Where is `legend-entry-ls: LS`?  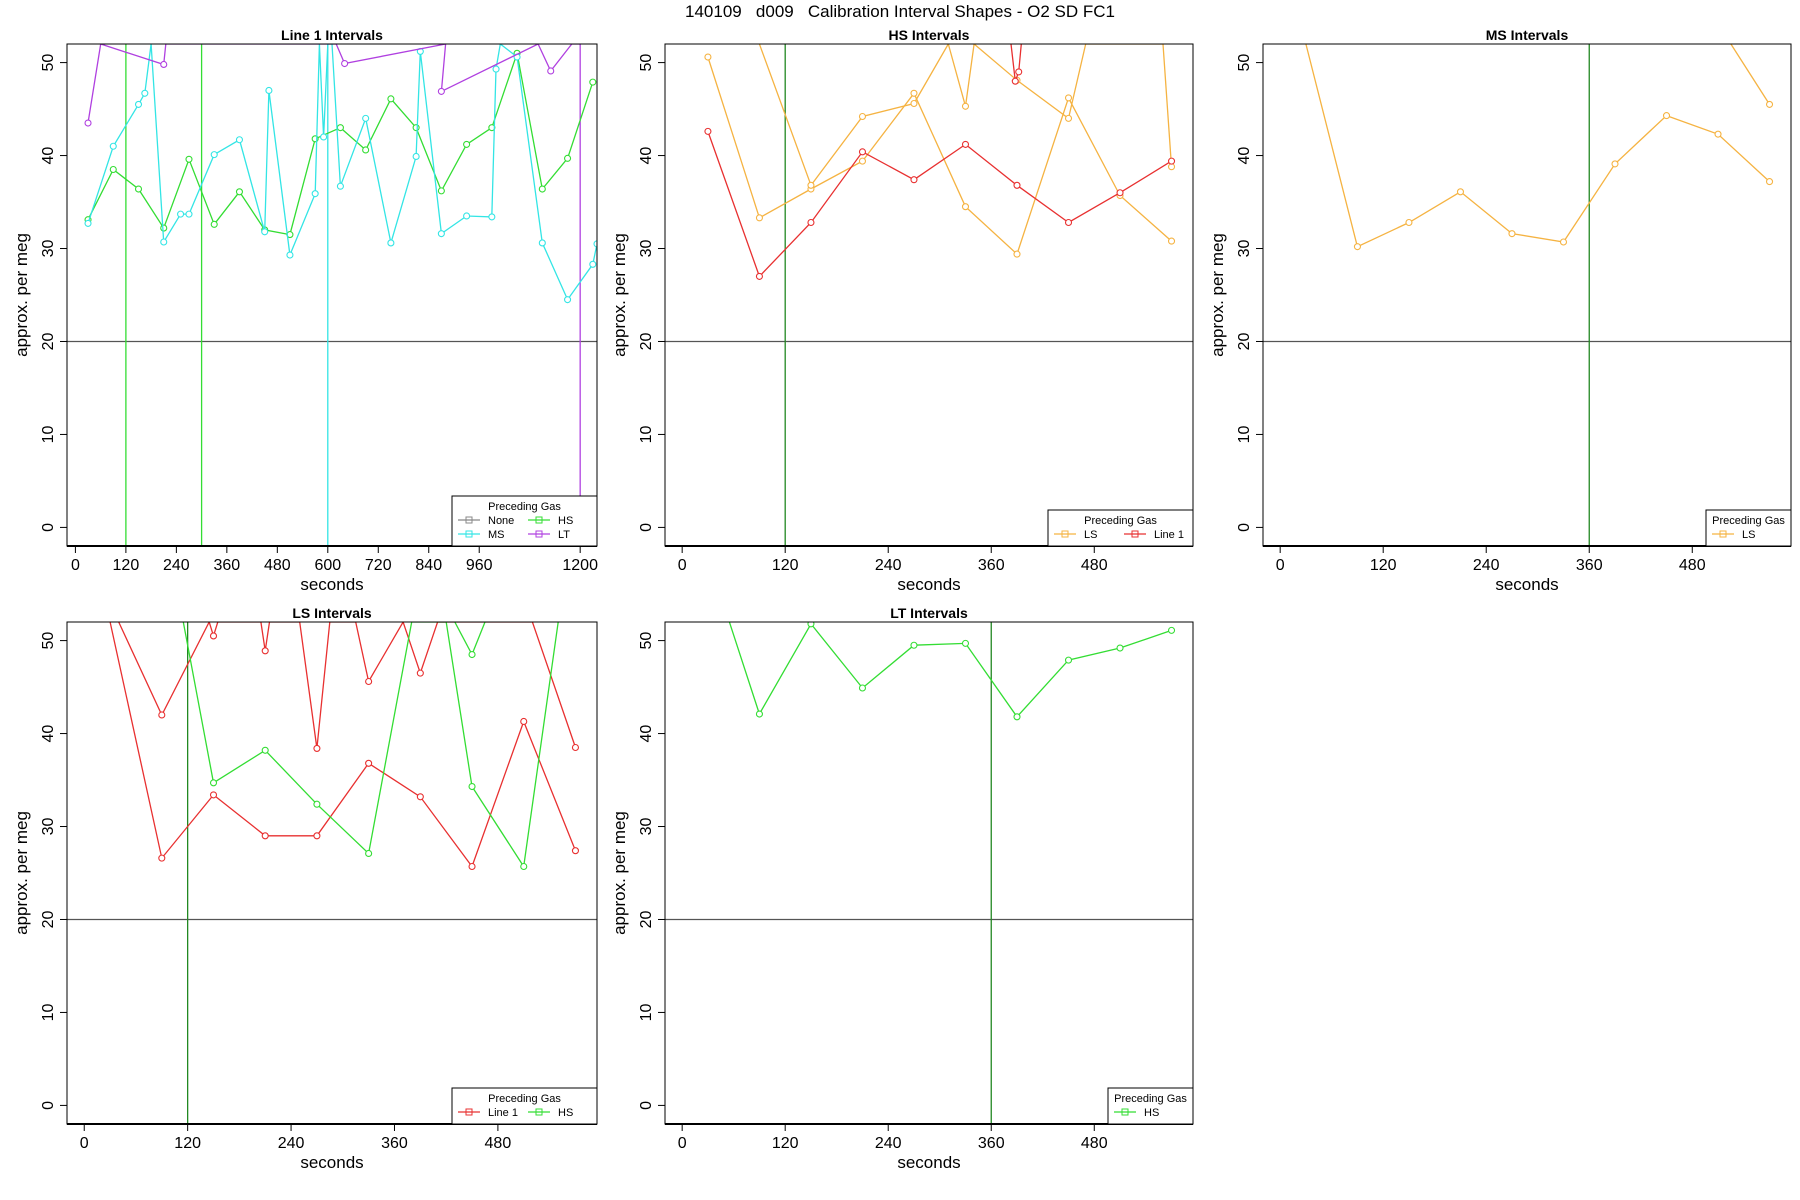
legend-entry-ls: LS is located at coordinates (1075, 535).